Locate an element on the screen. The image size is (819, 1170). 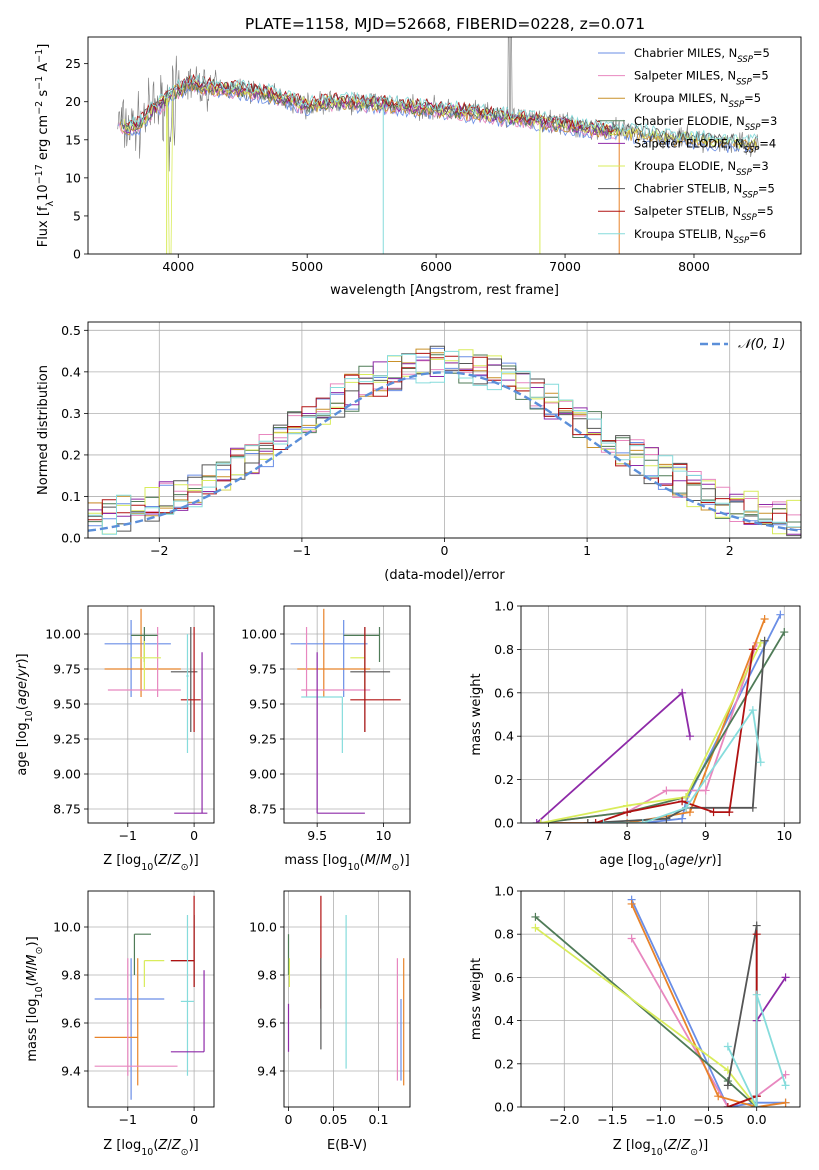
label-part: −2 is located at coordinates (39, 108).